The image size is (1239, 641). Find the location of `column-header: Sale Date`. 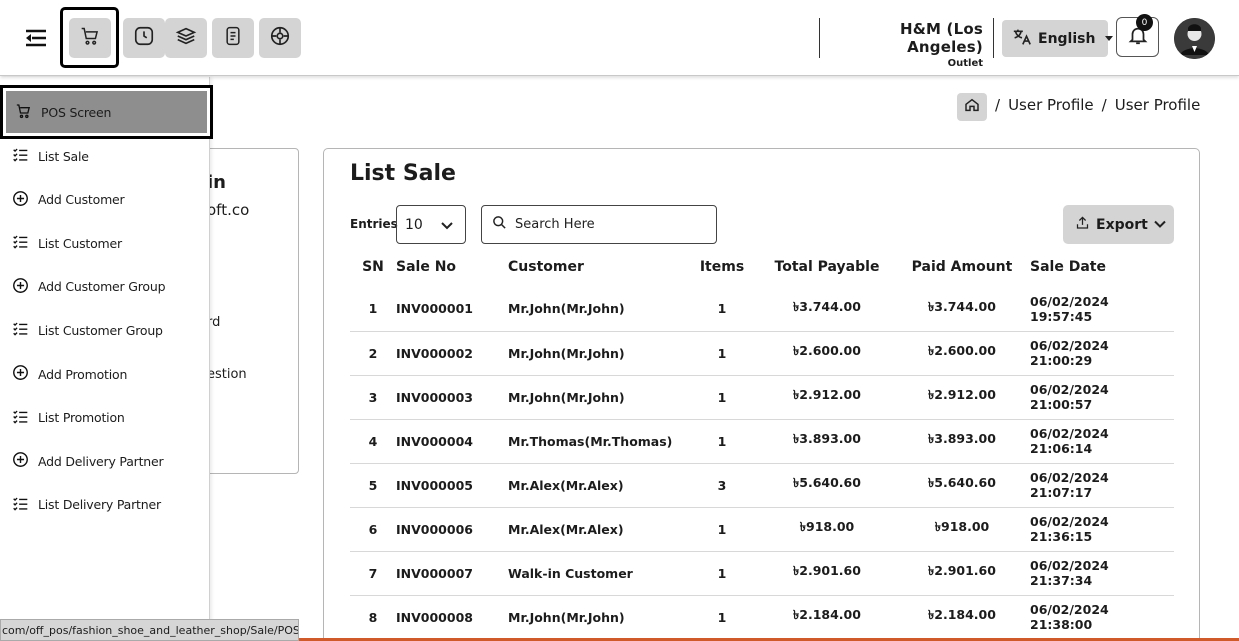

column-header: Sale Date is located at coordinates (1068, 267).